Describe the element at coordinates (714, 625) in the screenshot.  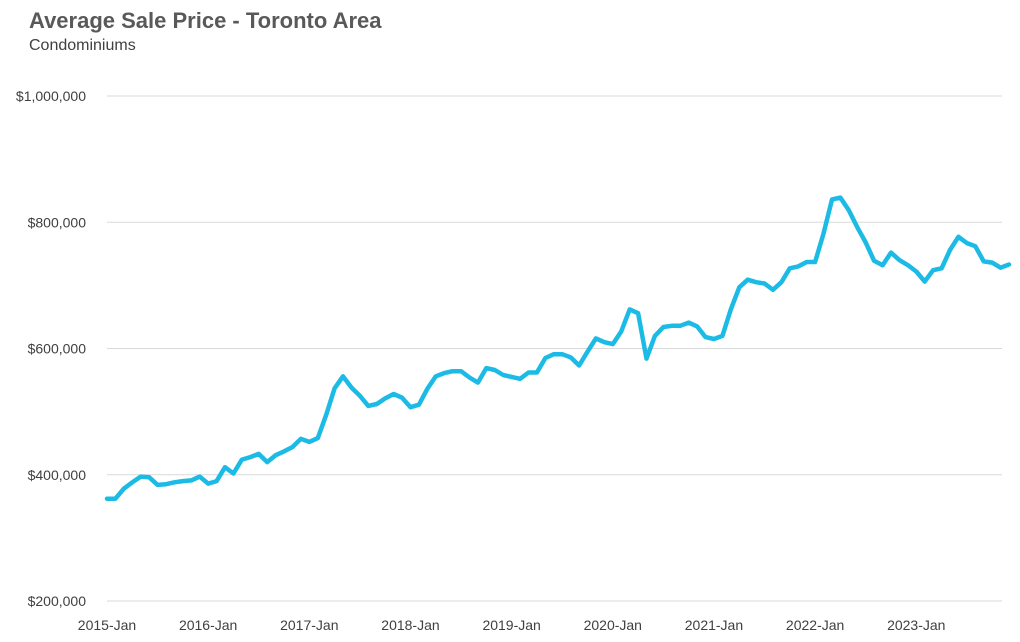
I see `x-tick-label: 2021-Jan` at that location.